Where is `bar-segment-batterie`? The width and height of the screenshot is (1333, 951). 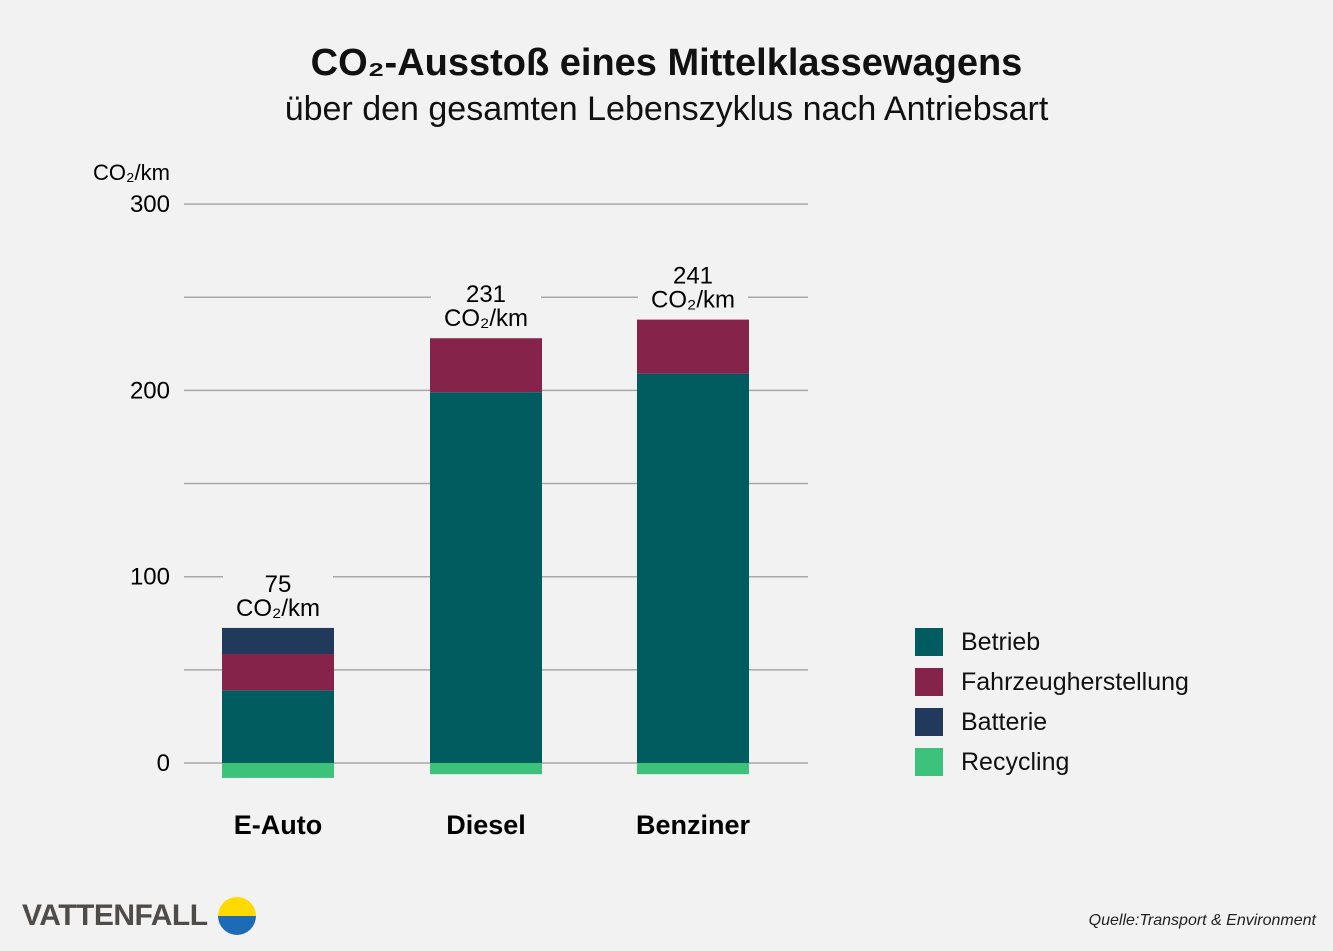
bar-segment-batterie is located at coordinates (278, 641).